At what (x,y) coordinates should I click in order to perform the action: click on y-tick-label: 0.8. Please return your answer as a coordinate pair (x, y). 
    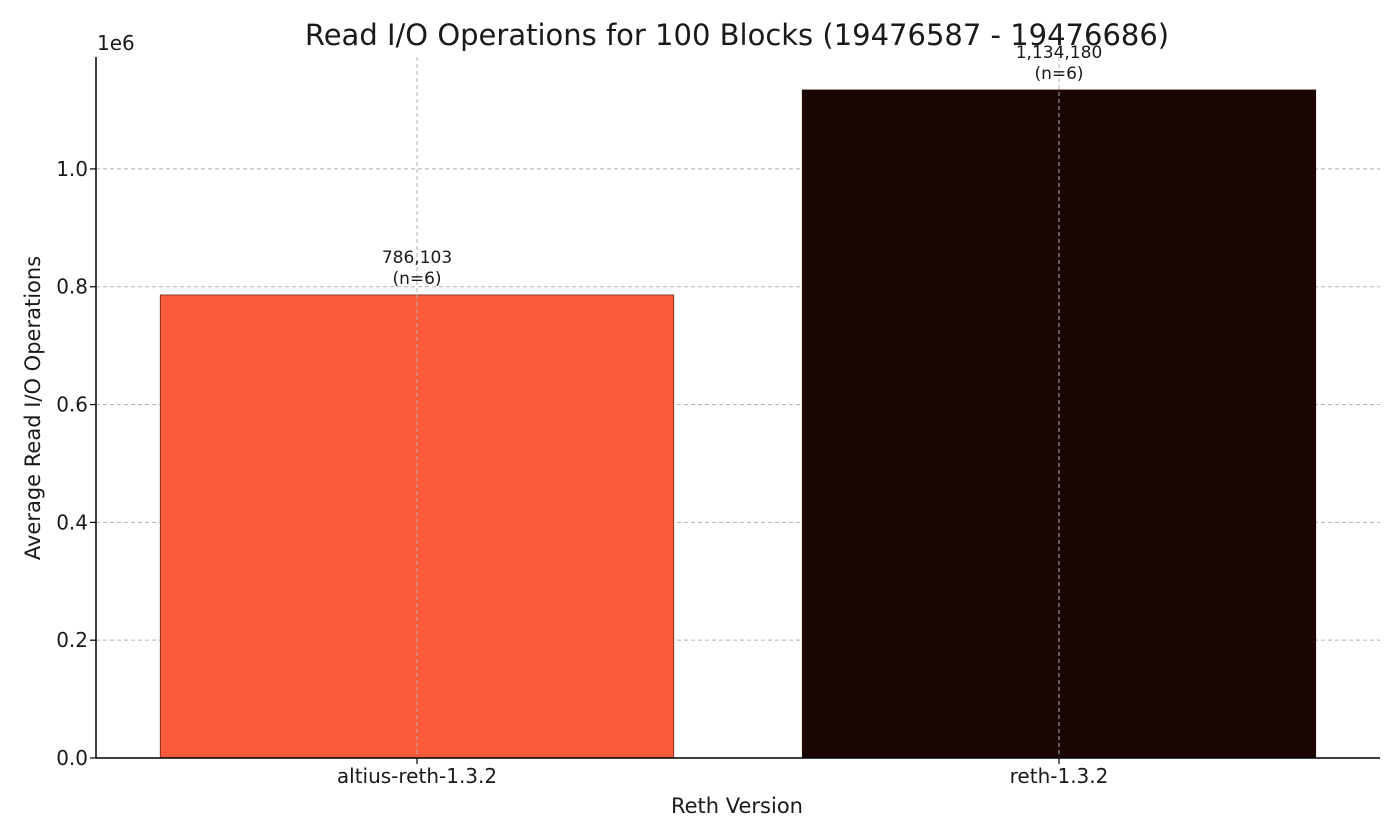
    Looking at the image, I should click on (72, 287).